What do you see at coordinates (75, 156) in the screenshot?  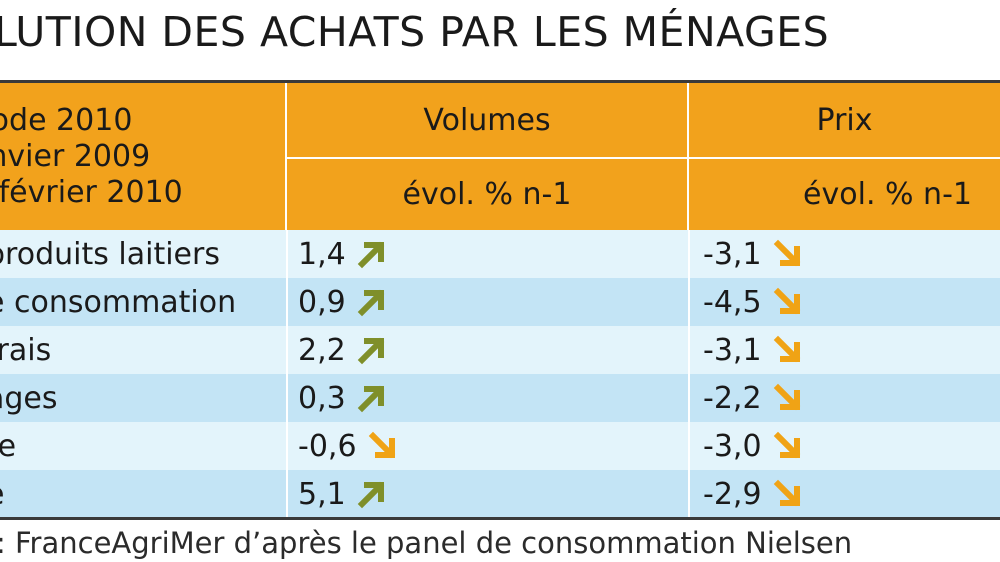 I see `period-line-2: anvier 2009` at bounding box center [75, 156].